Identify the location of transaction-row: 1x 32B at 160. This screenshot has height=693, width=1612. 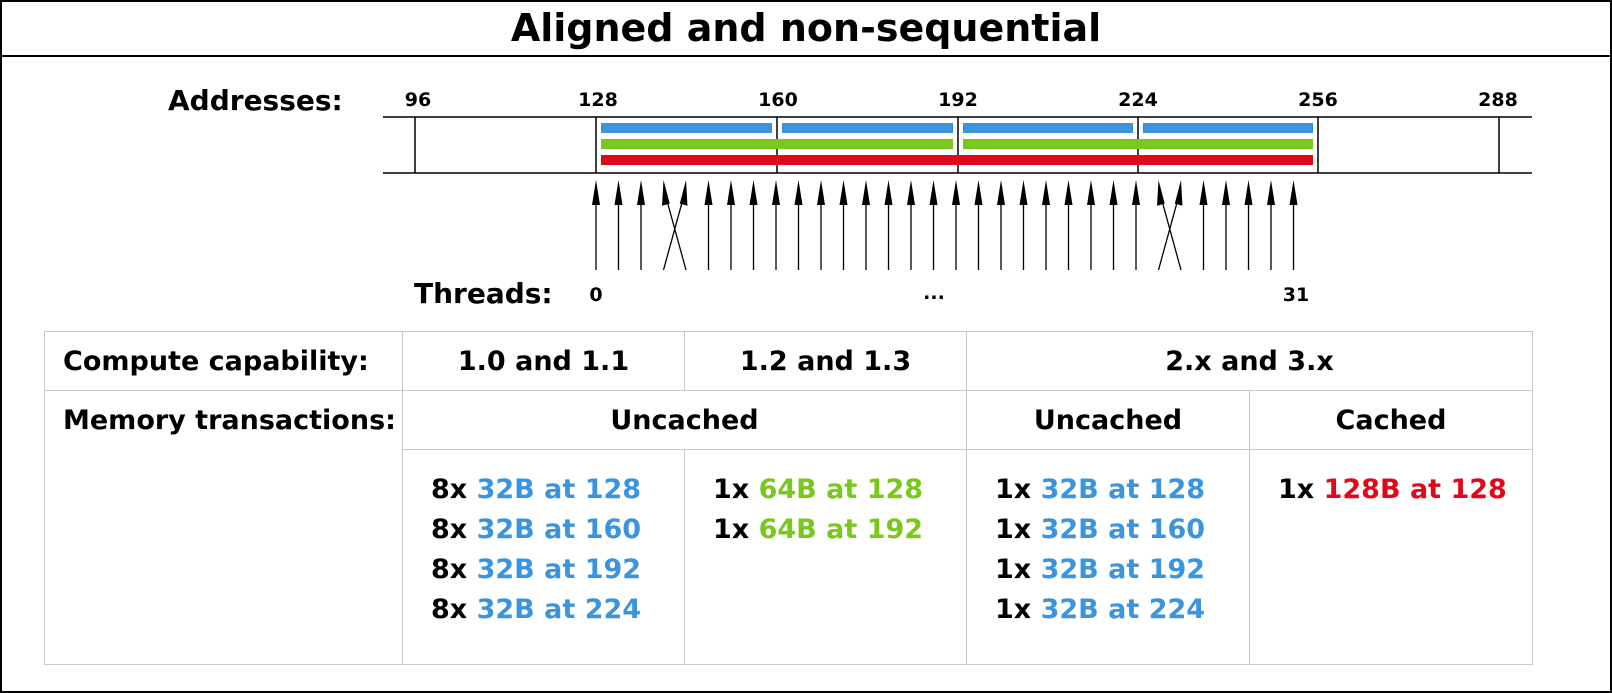
(1100, 529).